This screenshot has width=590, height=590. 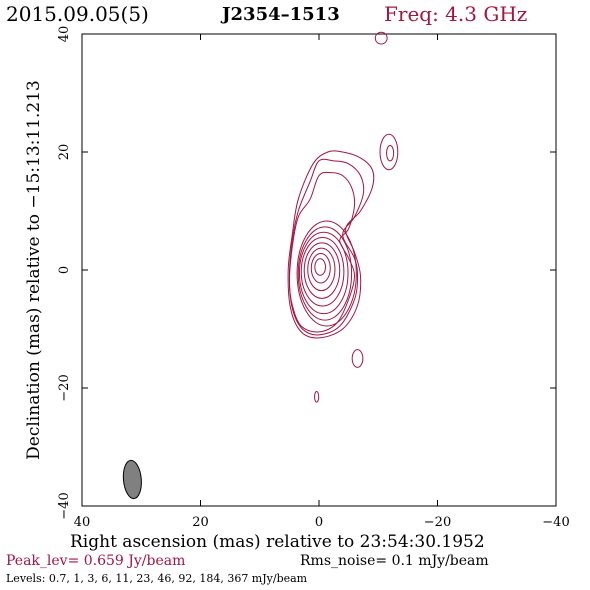 What do you see at coordinates (456, 14) in the screenshot?
I see `frequency-label: Freq: 4.3 GHz` at bounding box center [456, 14].